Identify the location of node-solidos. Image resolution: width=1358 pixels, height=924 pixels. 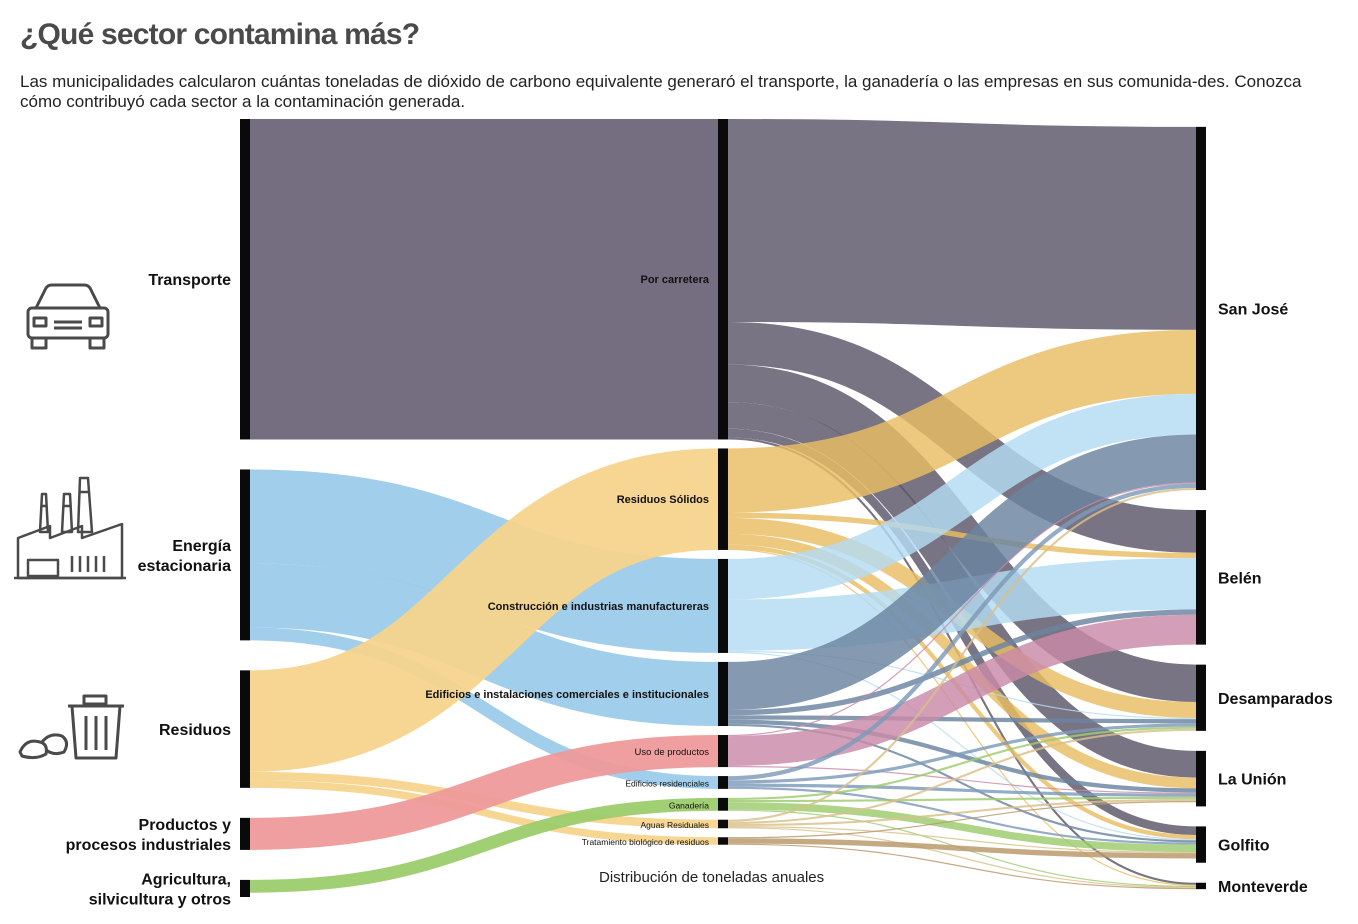
(723, 499).